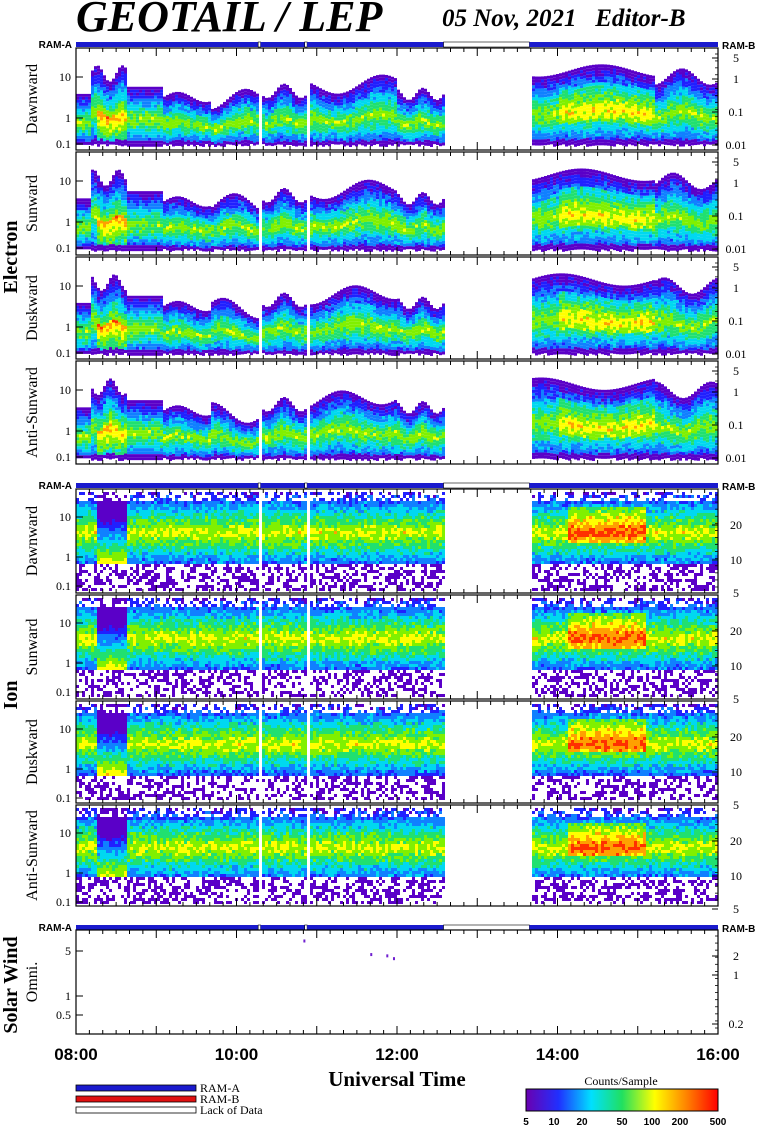  Describe the element at coordinates (68, 118) in the screenshot. I see `y-left-tick-label: 1` at that location.